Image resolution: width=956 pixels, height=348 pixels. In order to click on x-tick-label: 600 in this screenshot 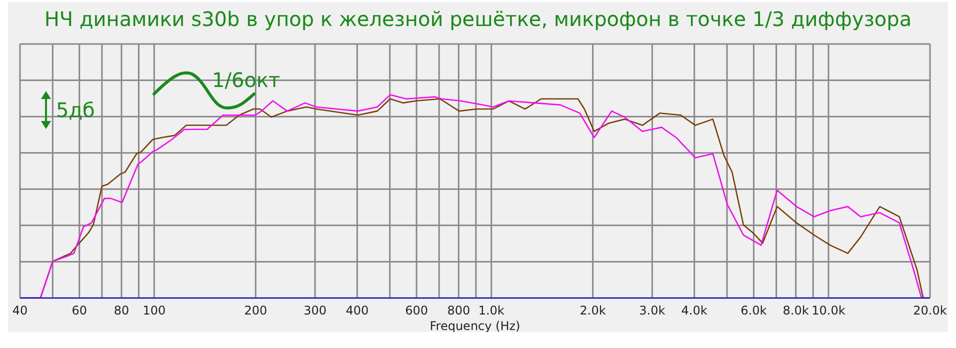, I will do `click(416, 311)`.